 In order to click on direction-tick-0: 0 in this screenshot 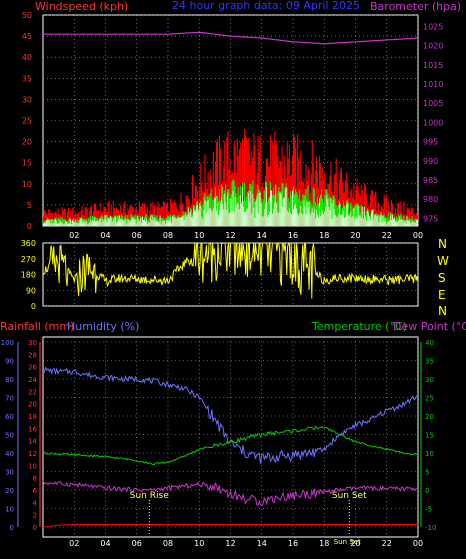, I will do `click(33, 306)`.